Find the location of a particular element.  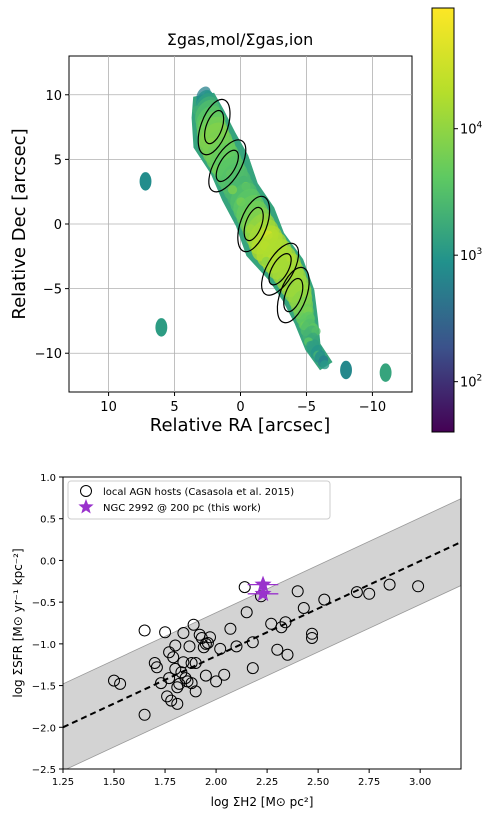

map-y-tick-label: 10 is located at coordinates (53, 96).